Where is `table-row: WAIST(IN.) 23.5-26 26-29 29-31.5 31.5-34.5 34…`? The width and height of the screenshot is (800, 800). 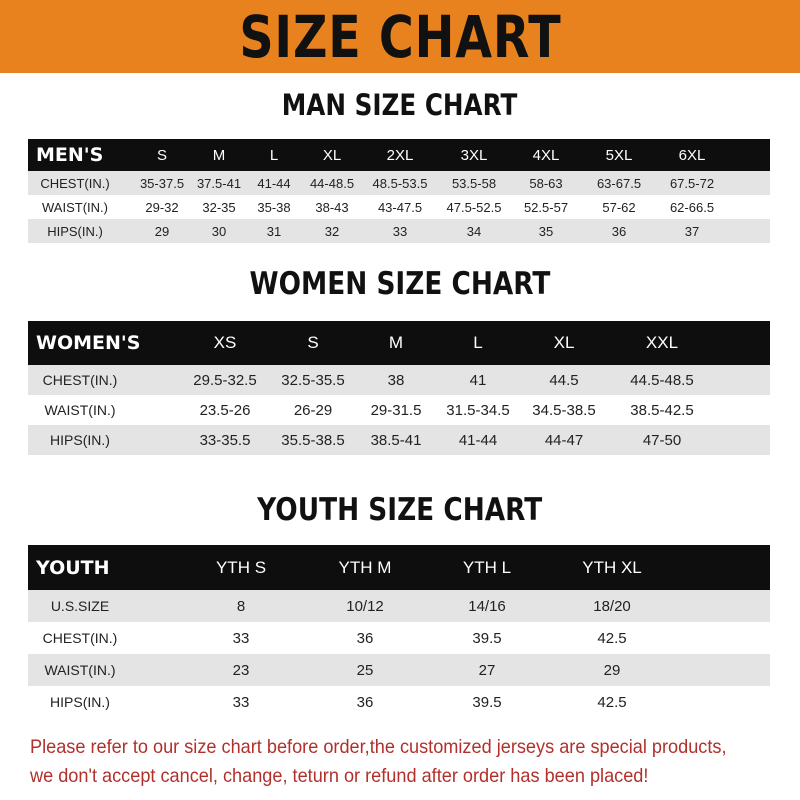 table-row: WAIST(IN.) 23.5-26 26-29 29-31.5 31.5-34.5 34… is located at coordinates (399, 410).